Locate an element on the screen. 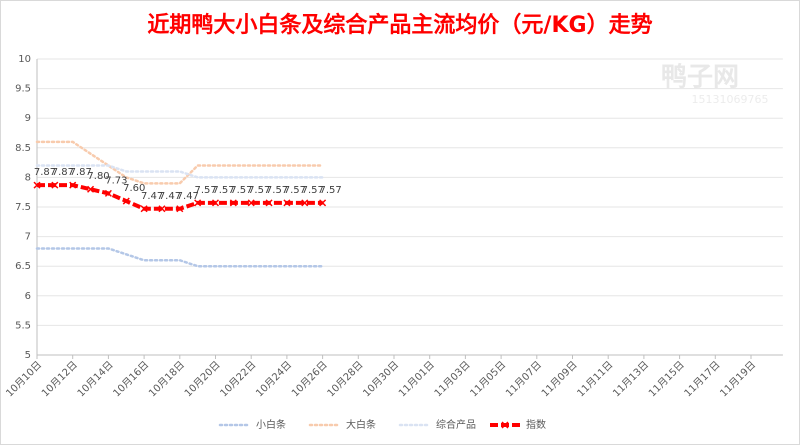 Image resolution: width=800 pixels, height=445 pixels. data-label: 7.60 is located at coordinates (134, 188).